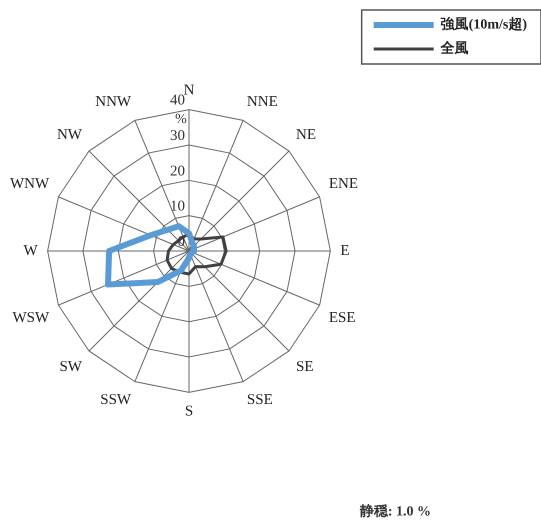  What do you see at coordinates (306, 134) in the screenshot?
I see `spoke-label: NE` at bounding box center [306, 134].